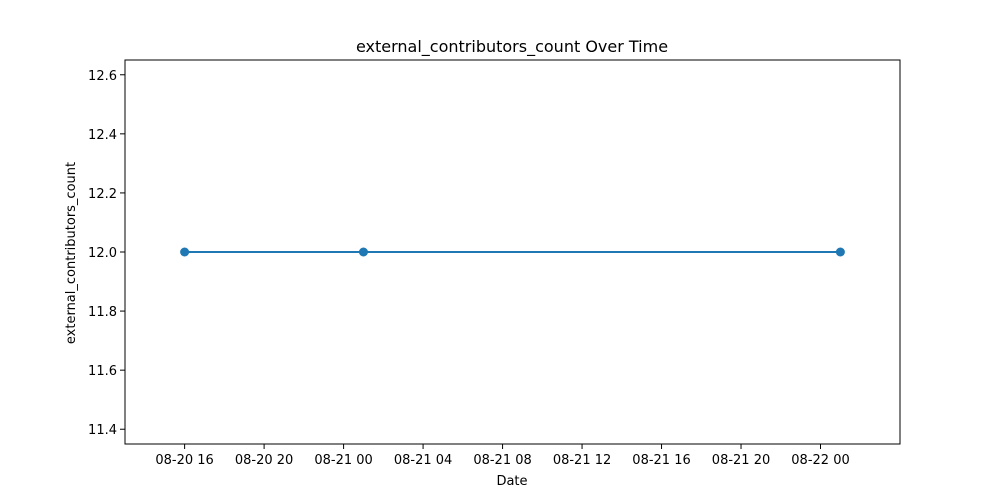 The width and height of the screenshot is (1000, 500). Describe the element at coordinates (511, 481) in the screenshot. I see `x-axis-label: Date` at that location.